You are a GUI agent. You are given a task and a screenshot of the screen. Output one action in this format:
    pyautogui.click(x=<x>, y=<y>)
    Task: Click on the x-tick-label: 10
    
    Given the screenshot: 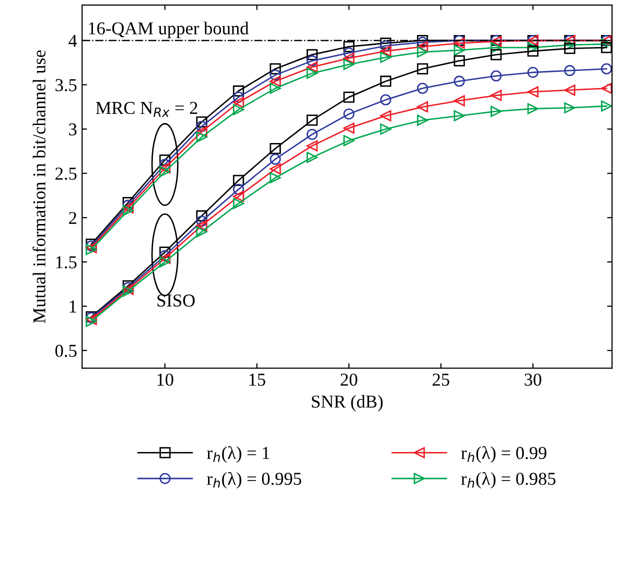 What is the action you would take?
    pyautogui.click(x=165, y=380)
    